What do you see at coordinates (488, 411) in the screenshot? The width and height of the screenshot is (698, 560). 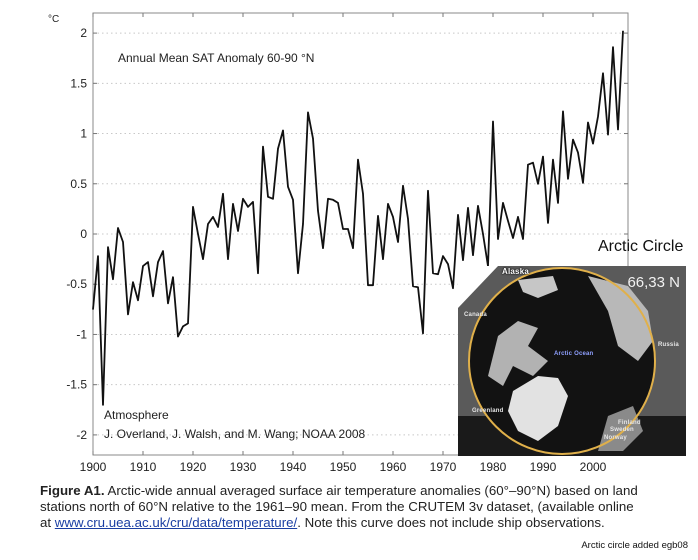 I see `map-label-greenland: Greenland` at bounding box center [488, 411].